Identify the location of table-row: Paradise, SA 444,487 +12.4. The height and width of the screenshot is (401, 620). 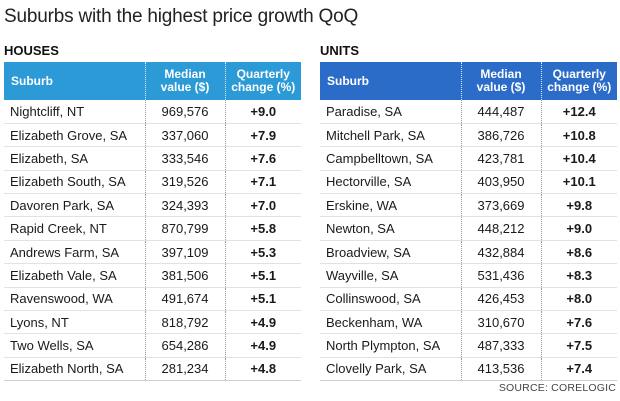
(468, 112).